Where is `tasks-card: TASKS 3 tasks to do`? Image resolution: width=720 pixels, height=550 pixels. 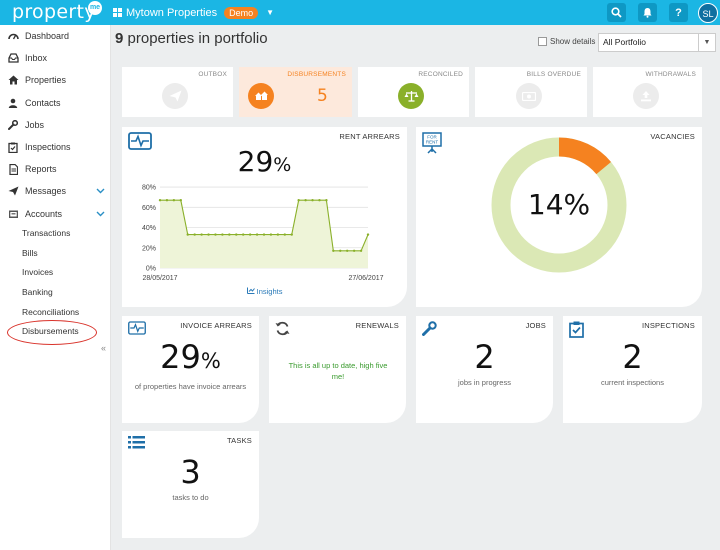
tasks-card: TASKS 3 tasks to do is located at coordinates (190, 484).